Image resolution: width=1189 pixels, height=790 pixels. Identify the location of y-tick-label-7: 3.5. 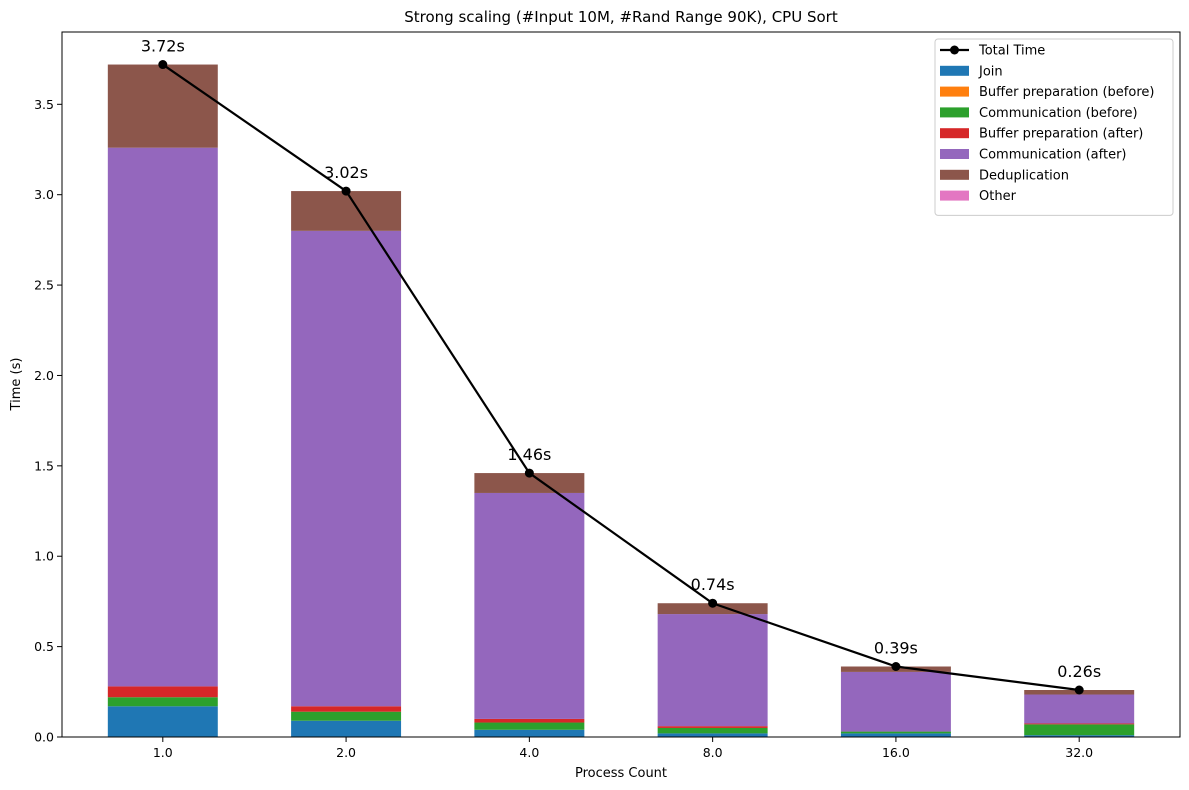
(44, 104).